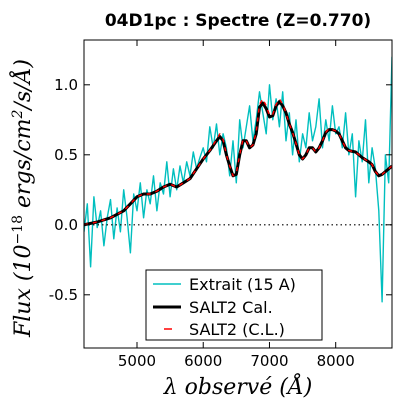 The height and width of the screenshot is (400, 400). I want to click on legend: Extrait (15 A) SALT2 Cal. SALT2 (C.L.), so click(234, 305).